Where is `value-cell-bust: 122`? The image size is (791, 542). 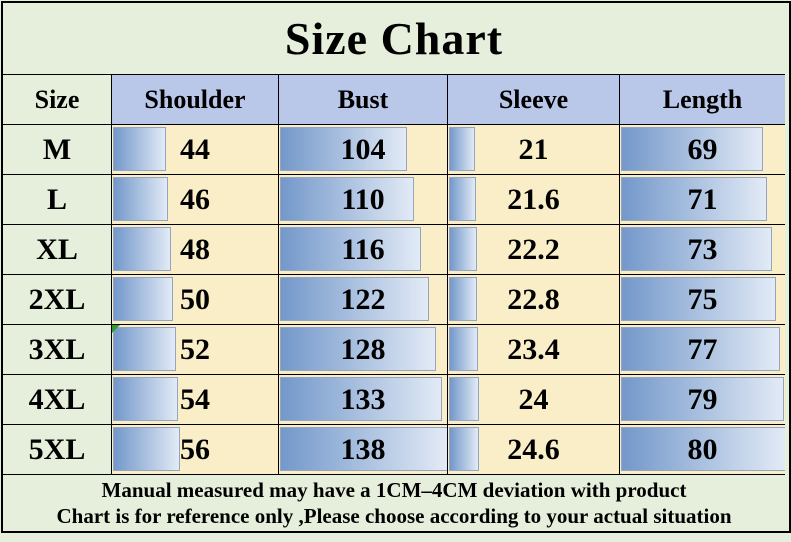
value-cell-bust: 122 is located at coordinates (363, 300).